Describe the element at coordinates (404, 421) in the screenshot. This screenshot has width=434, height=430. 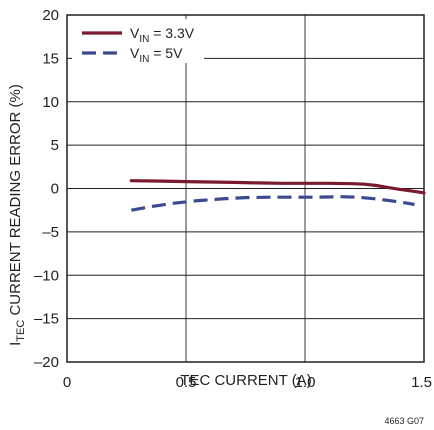
I see `figure-note: 4663 G07` at that location.